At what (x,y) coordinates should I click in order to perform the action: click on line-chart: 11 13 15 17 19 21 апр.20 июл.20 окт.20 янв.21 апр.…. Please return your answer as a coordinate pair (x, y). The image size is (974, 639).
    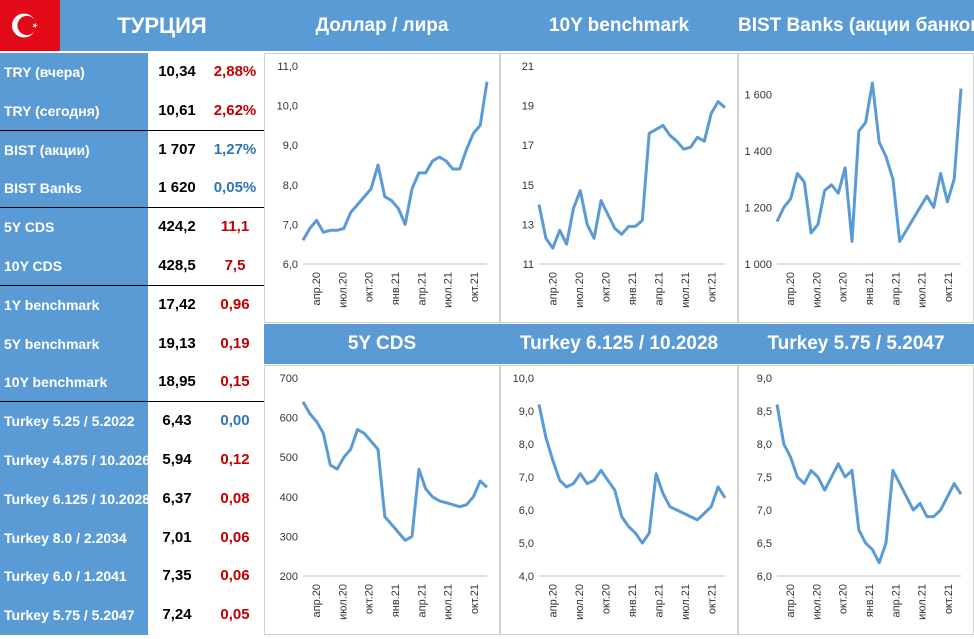
    Looking at the image, I should click on (624, 184).